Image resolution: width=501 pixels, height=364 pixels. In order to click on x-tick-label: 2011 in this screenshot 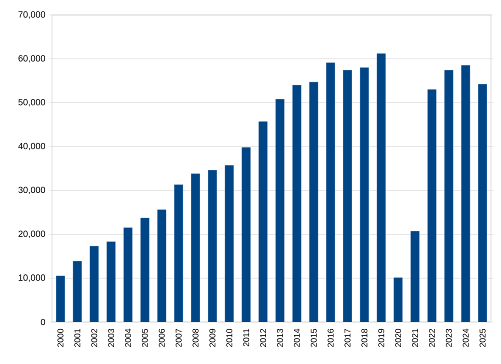, I will do `click(246, 337)`.